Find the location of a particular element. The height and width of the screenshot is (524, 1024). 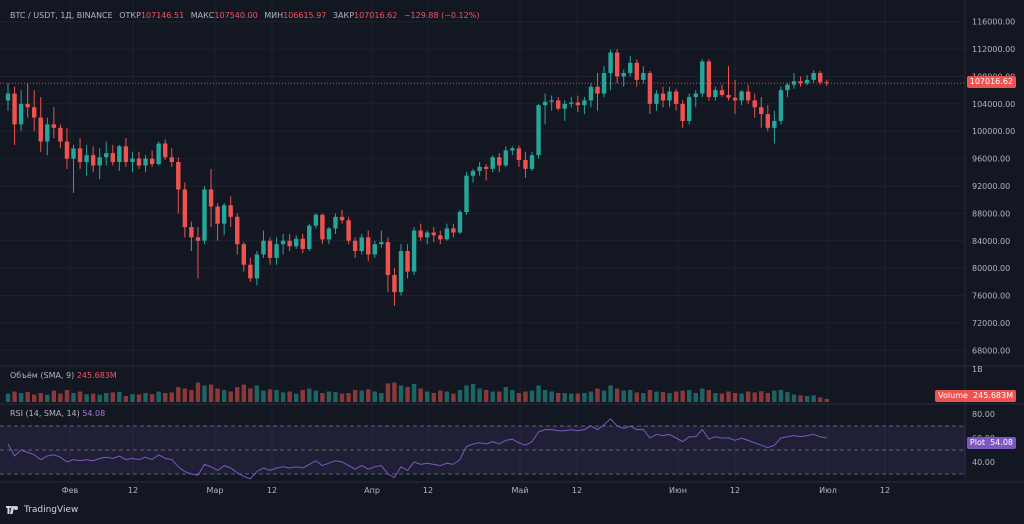

price-axis-label: 80000.00 is located at coordinates (991, 268).